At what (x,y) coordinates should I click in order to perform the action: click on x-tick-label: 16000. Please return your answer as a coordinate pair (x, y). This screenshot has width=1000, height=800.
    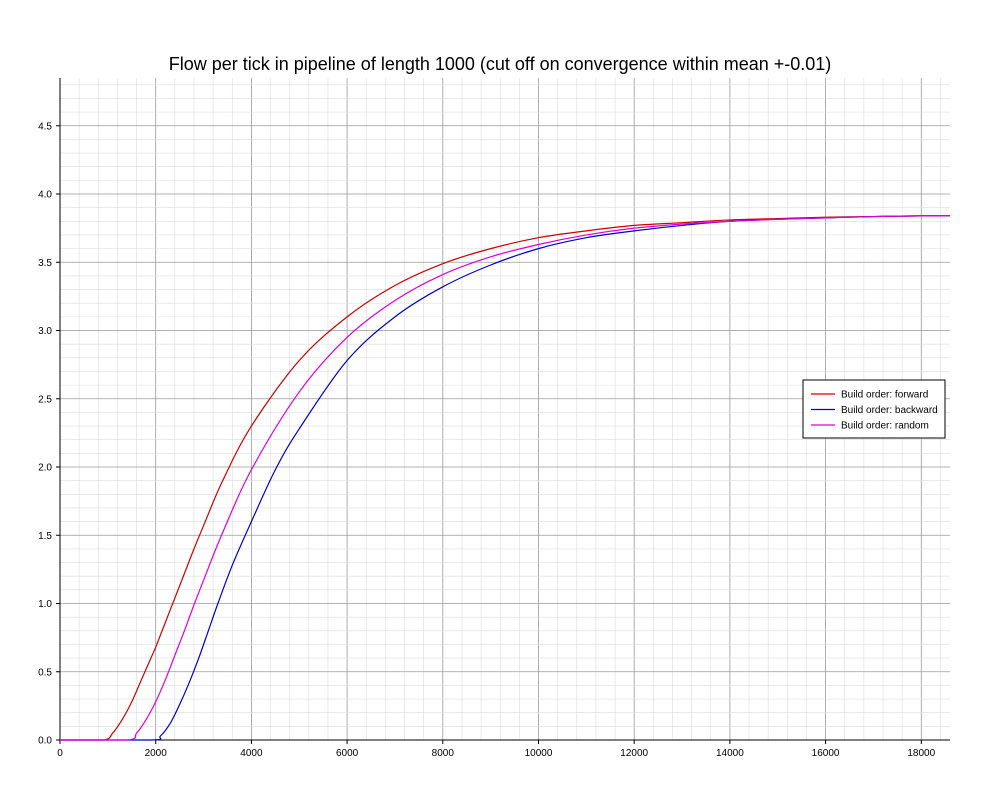
    Looking at the image, I should click on (826, 753).